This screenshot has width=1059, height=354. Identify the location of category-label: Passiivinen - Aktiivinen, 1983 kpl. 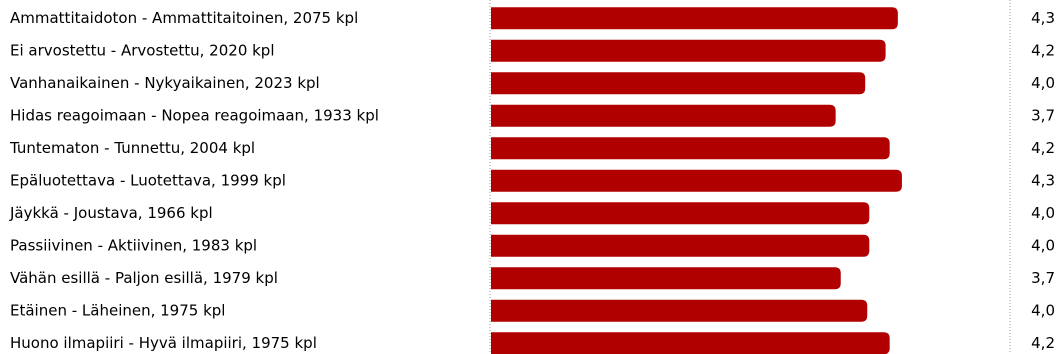
(133, 245).